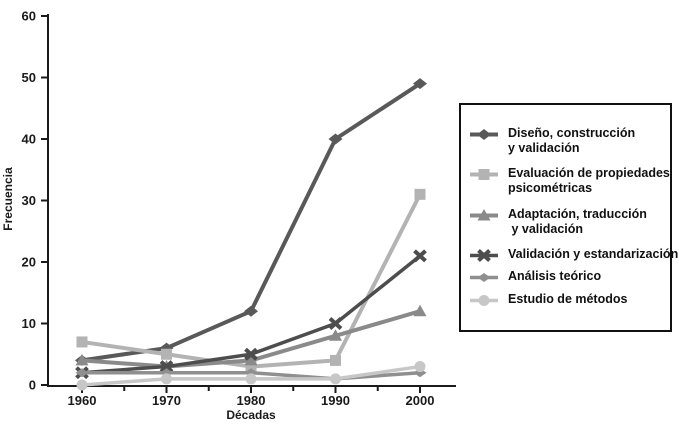 The width and height of the screenshot is (679, 429). I want to click on x-tick-label: 1970, so click(166, 400).